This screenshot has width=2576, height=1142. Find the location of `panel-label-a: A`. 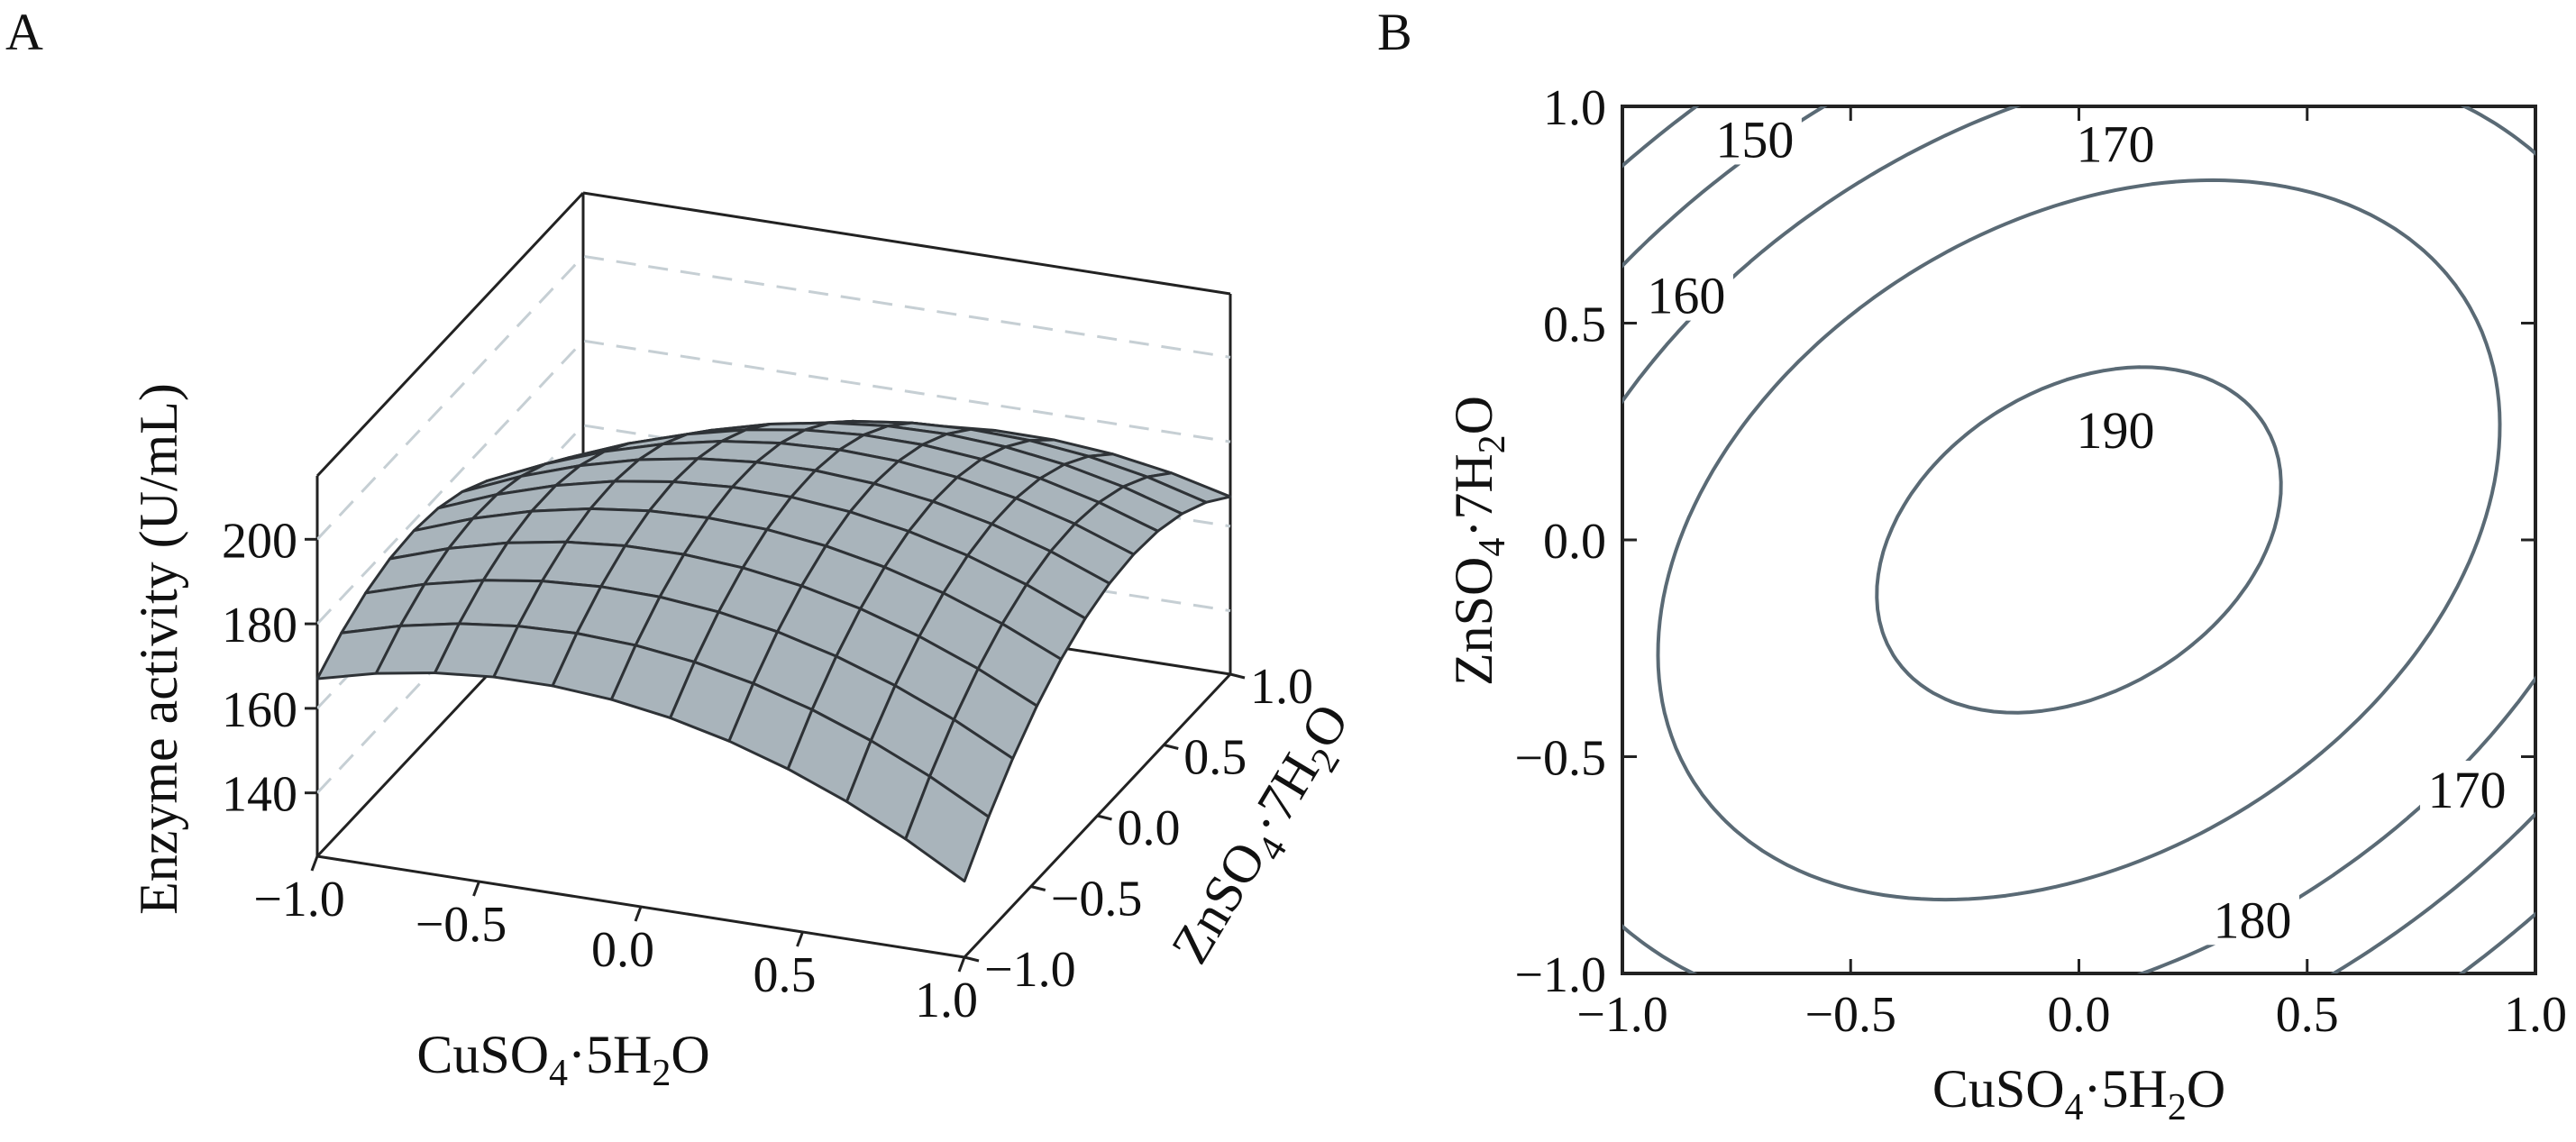

panel-label-a: A is located at coordinates (24, 32).